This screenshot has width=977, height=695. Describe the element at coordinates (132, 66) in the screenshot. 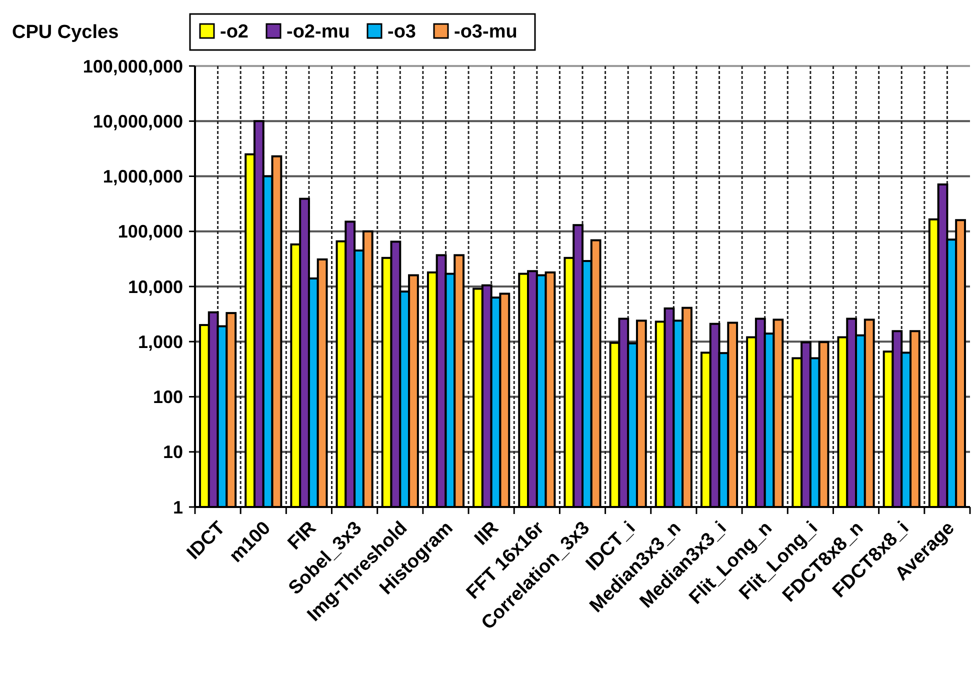

I see `y-tick-label: 100,000,000` at that location.